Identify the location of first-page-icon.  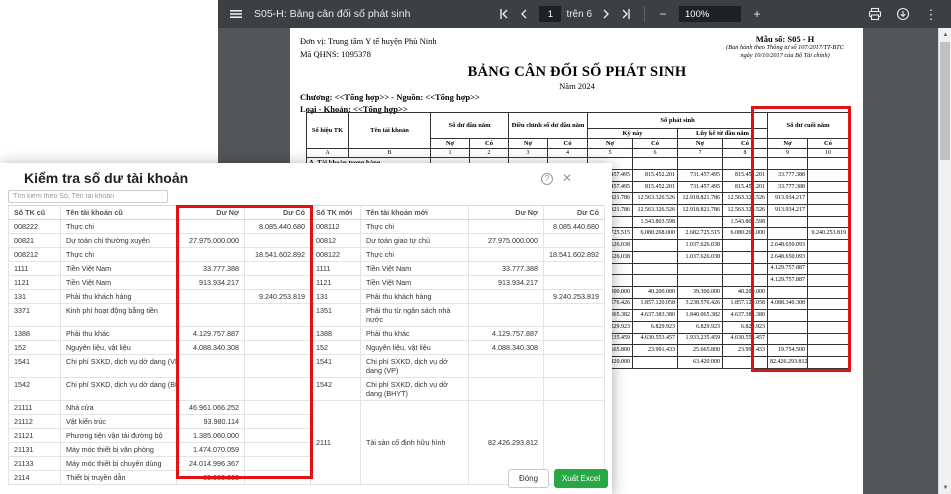
(504, 14).